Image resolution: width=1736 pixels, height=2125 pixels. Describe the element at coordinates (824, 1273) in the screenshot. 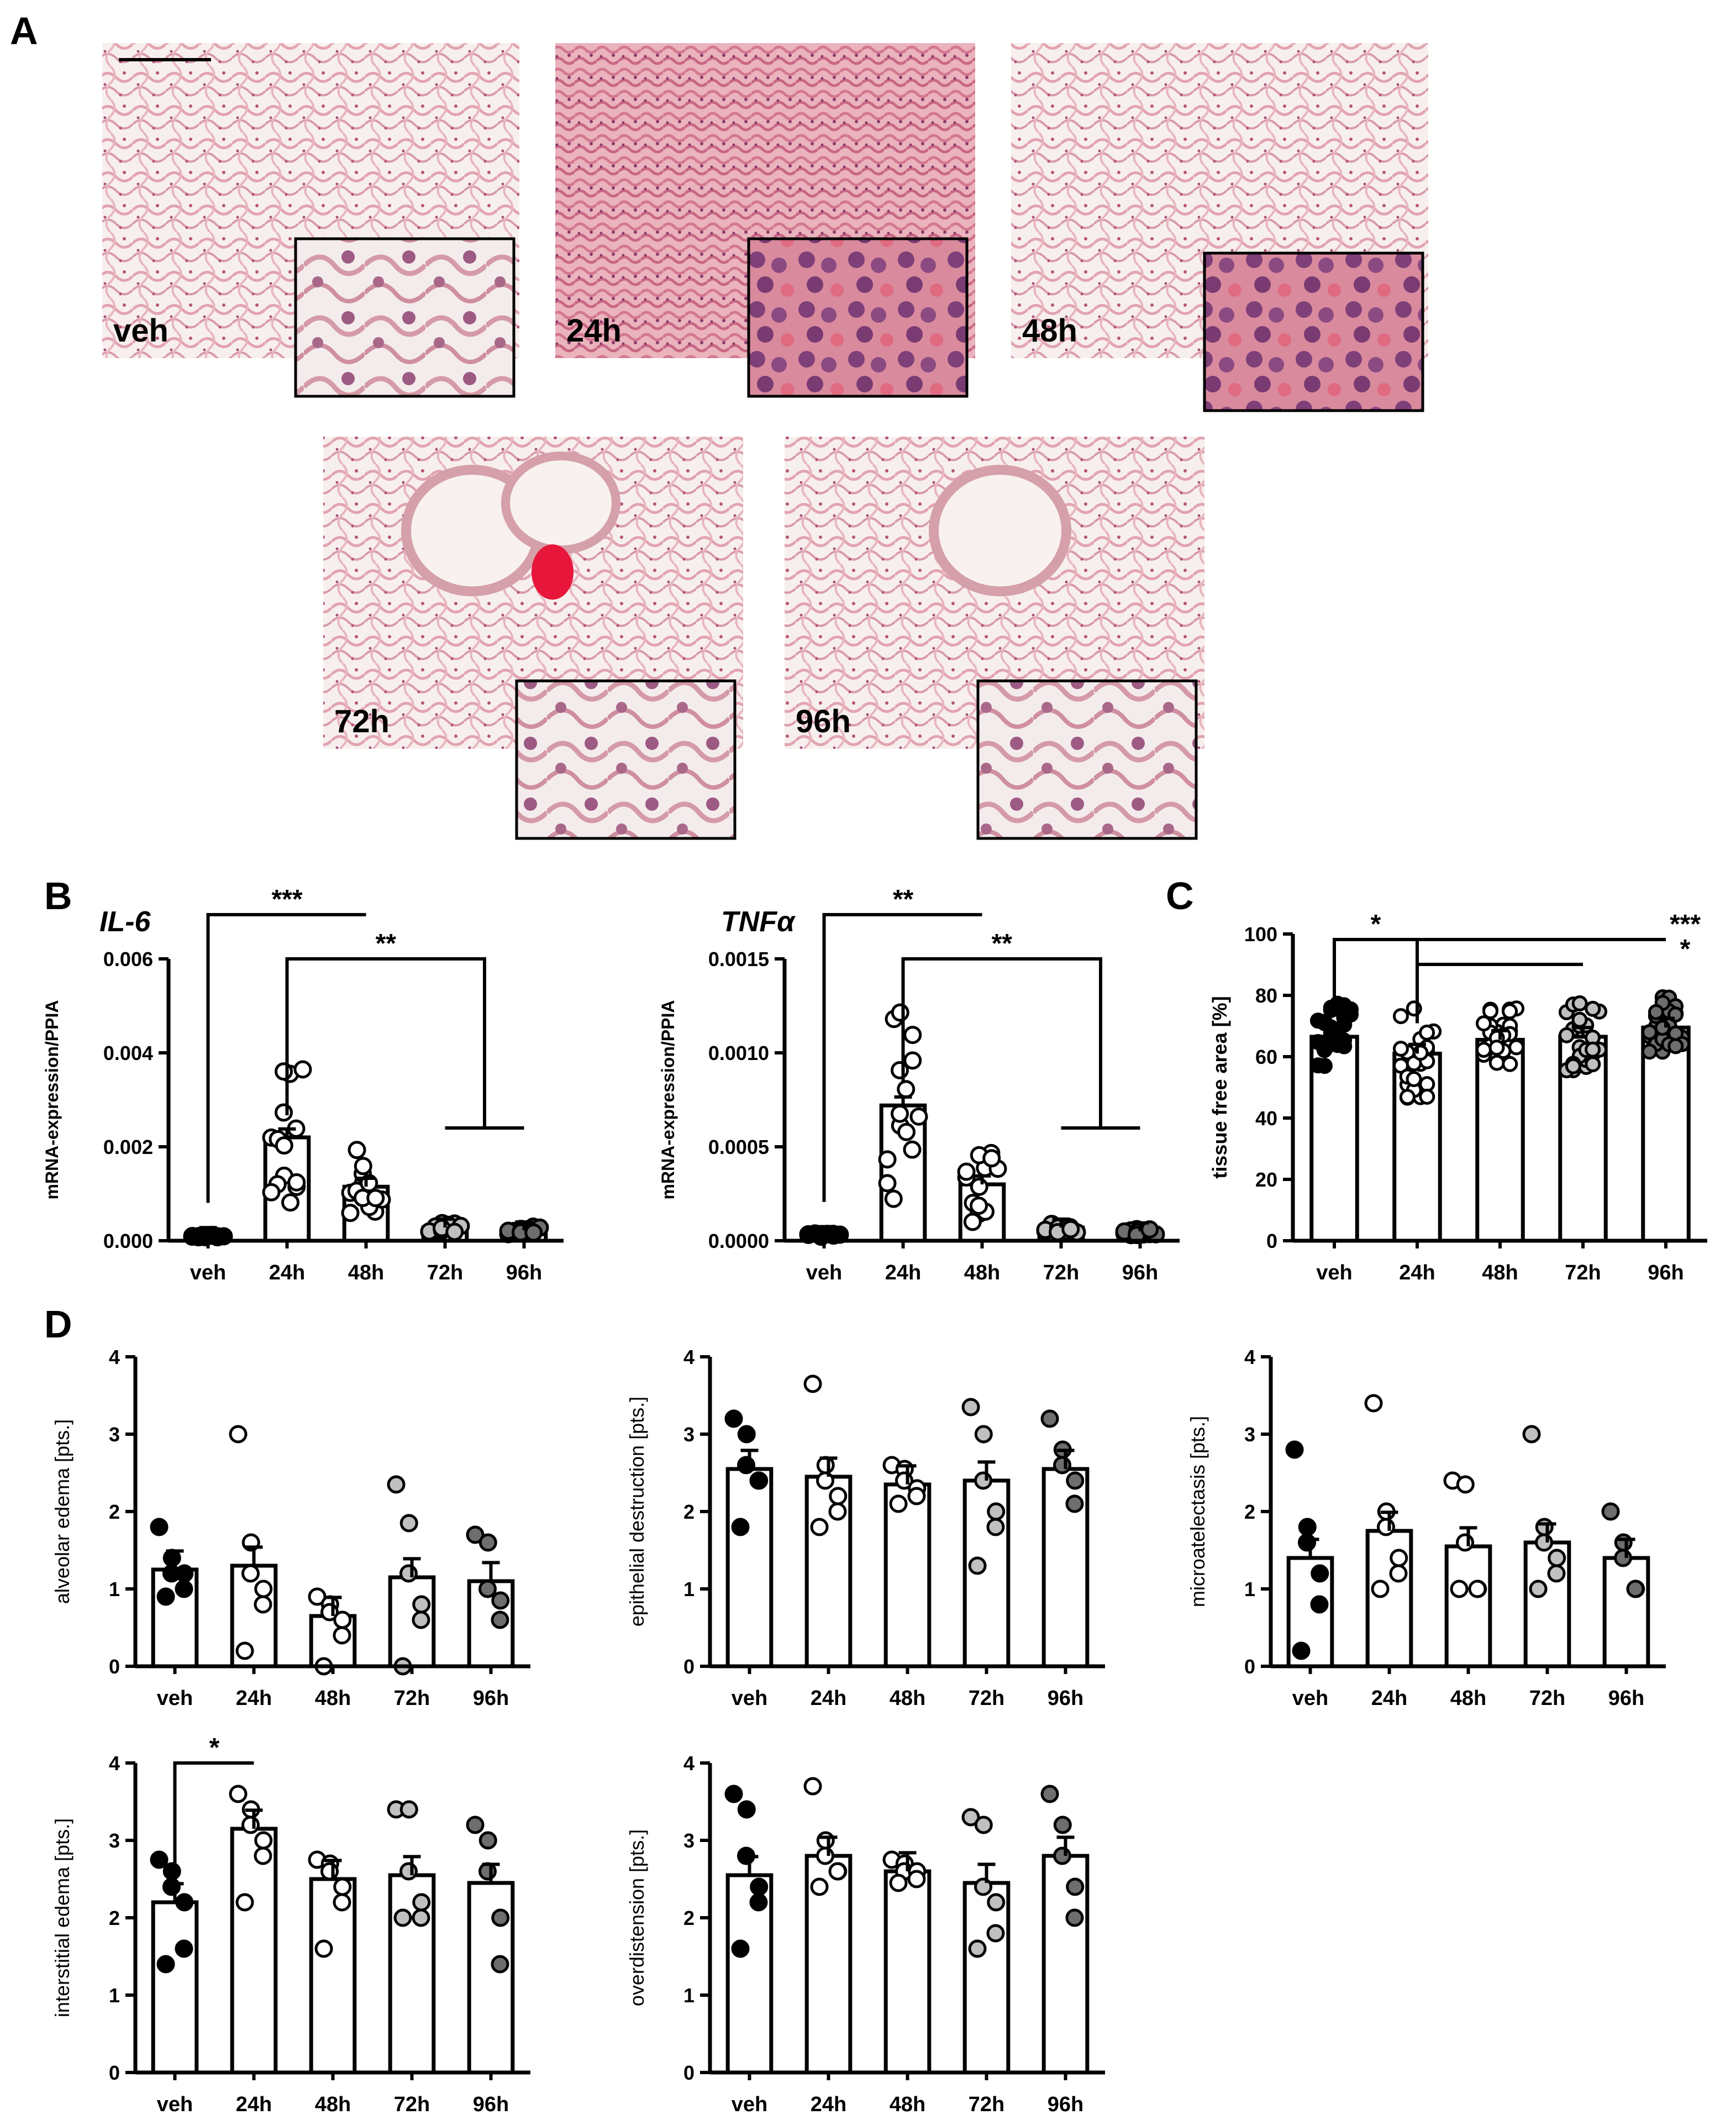

I see `x-tick-label: veh` at that location.